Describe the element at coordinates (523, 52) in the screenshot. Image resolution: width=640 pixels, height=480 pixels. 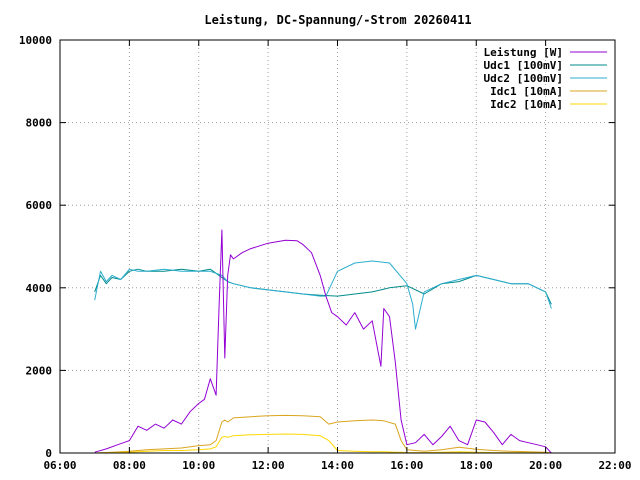
I see `legend-label: Leistung [W]` at that location.